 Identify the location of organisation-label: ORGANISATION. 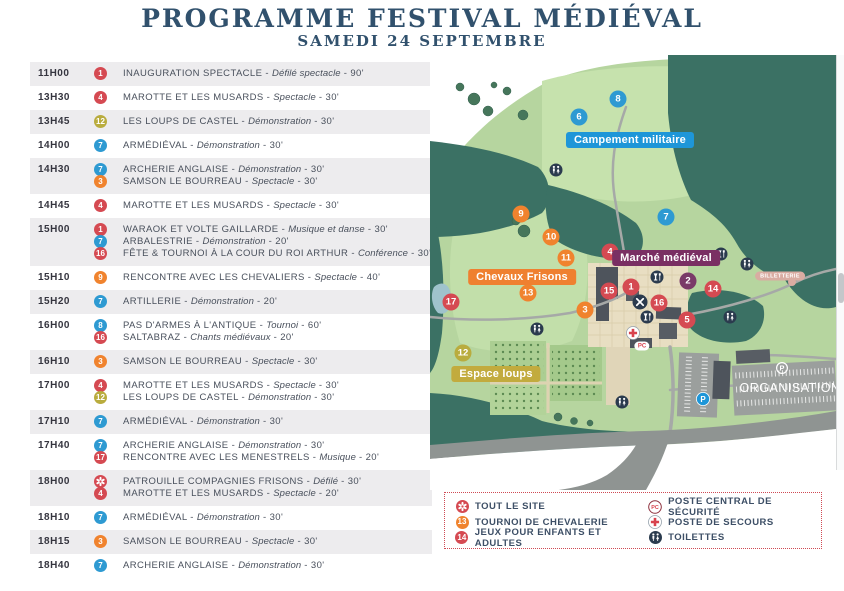
(790, 388).